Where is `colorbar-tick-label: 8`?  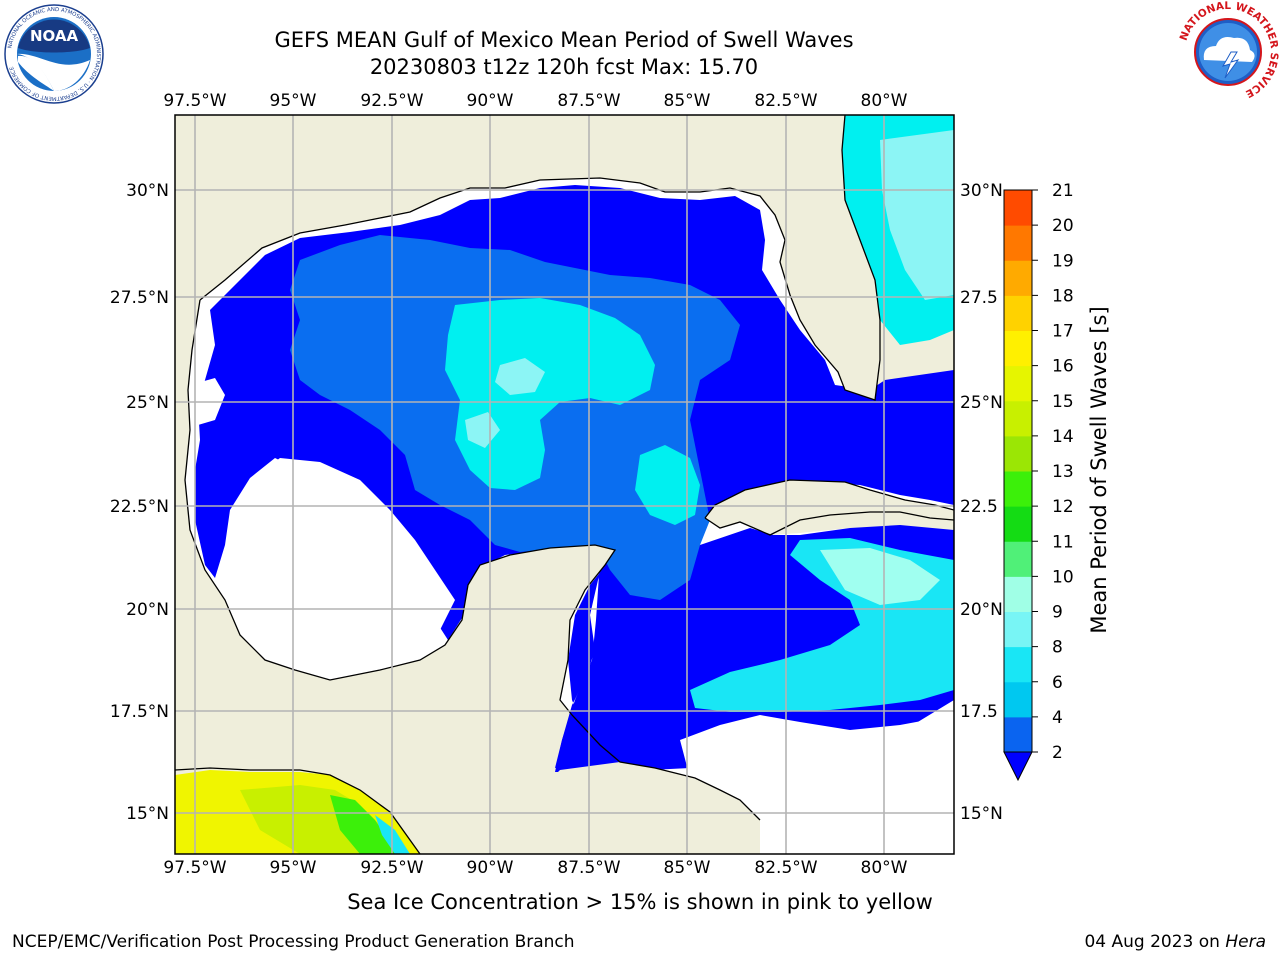
colorbar-tick-label: 8 is located at coordinates (1057, 648).